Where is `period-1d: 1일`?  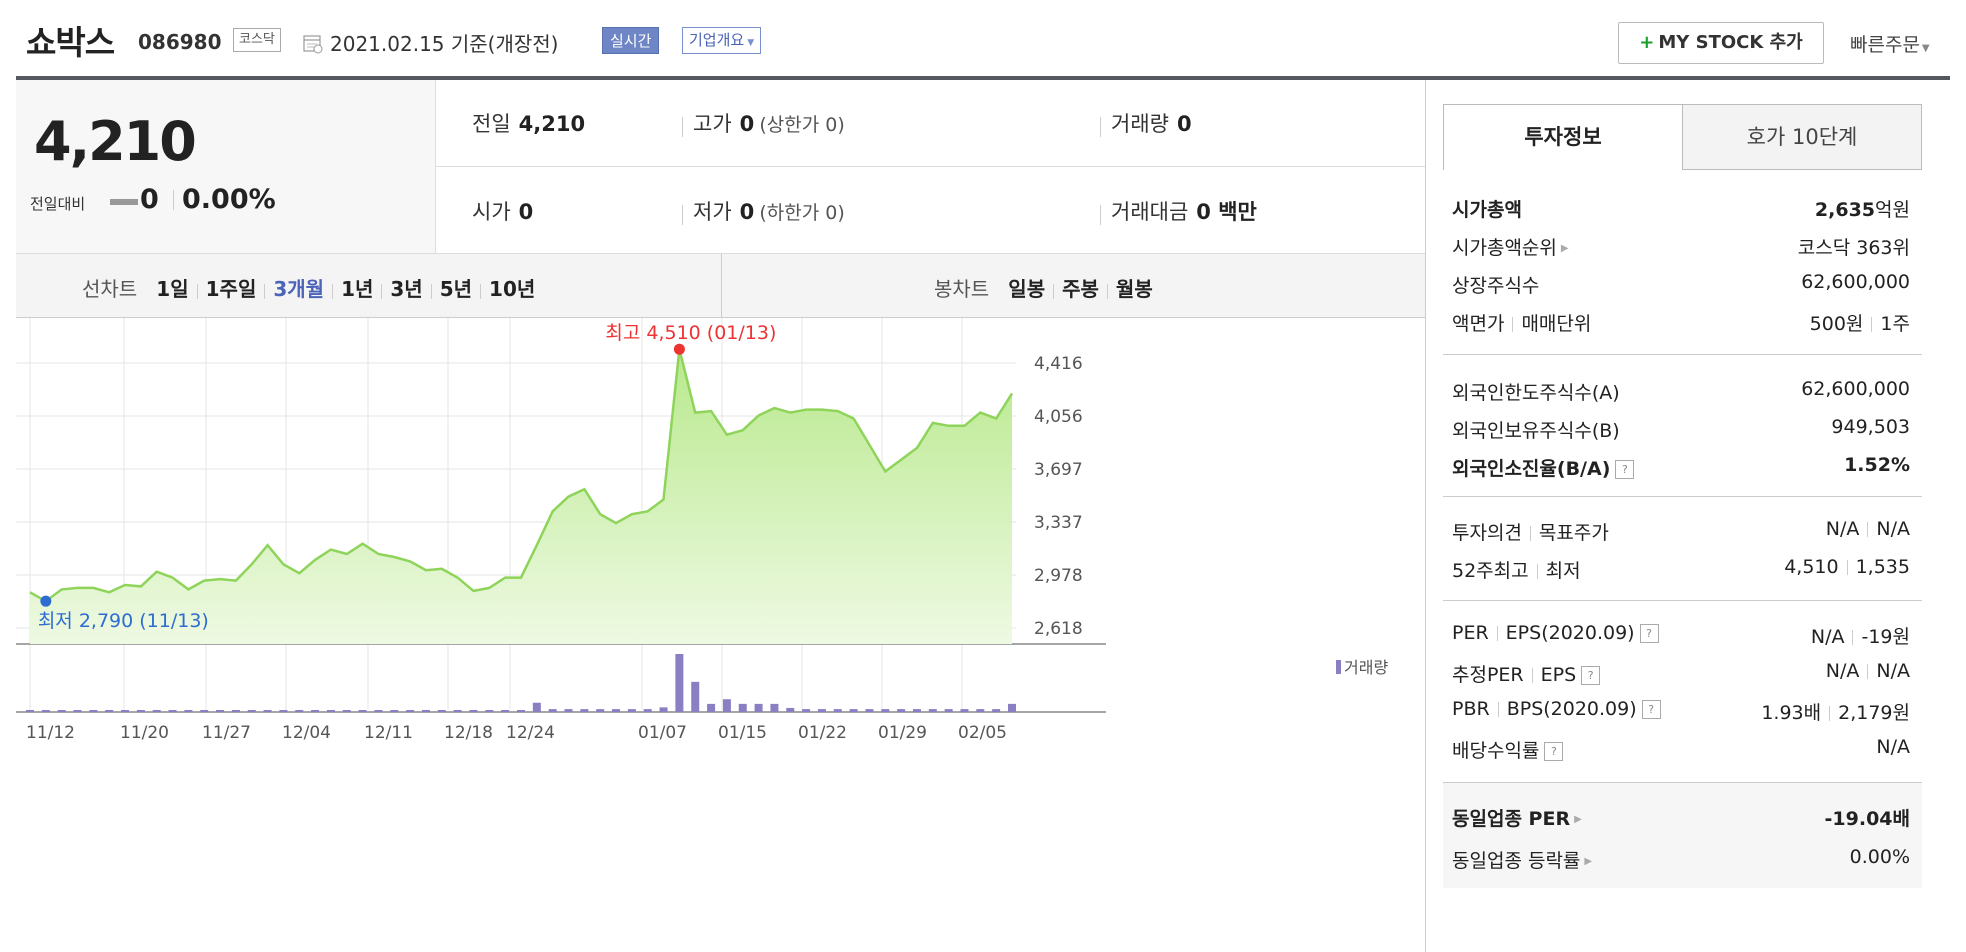 period-1d: 1일 is located at coordinates (172, 289).